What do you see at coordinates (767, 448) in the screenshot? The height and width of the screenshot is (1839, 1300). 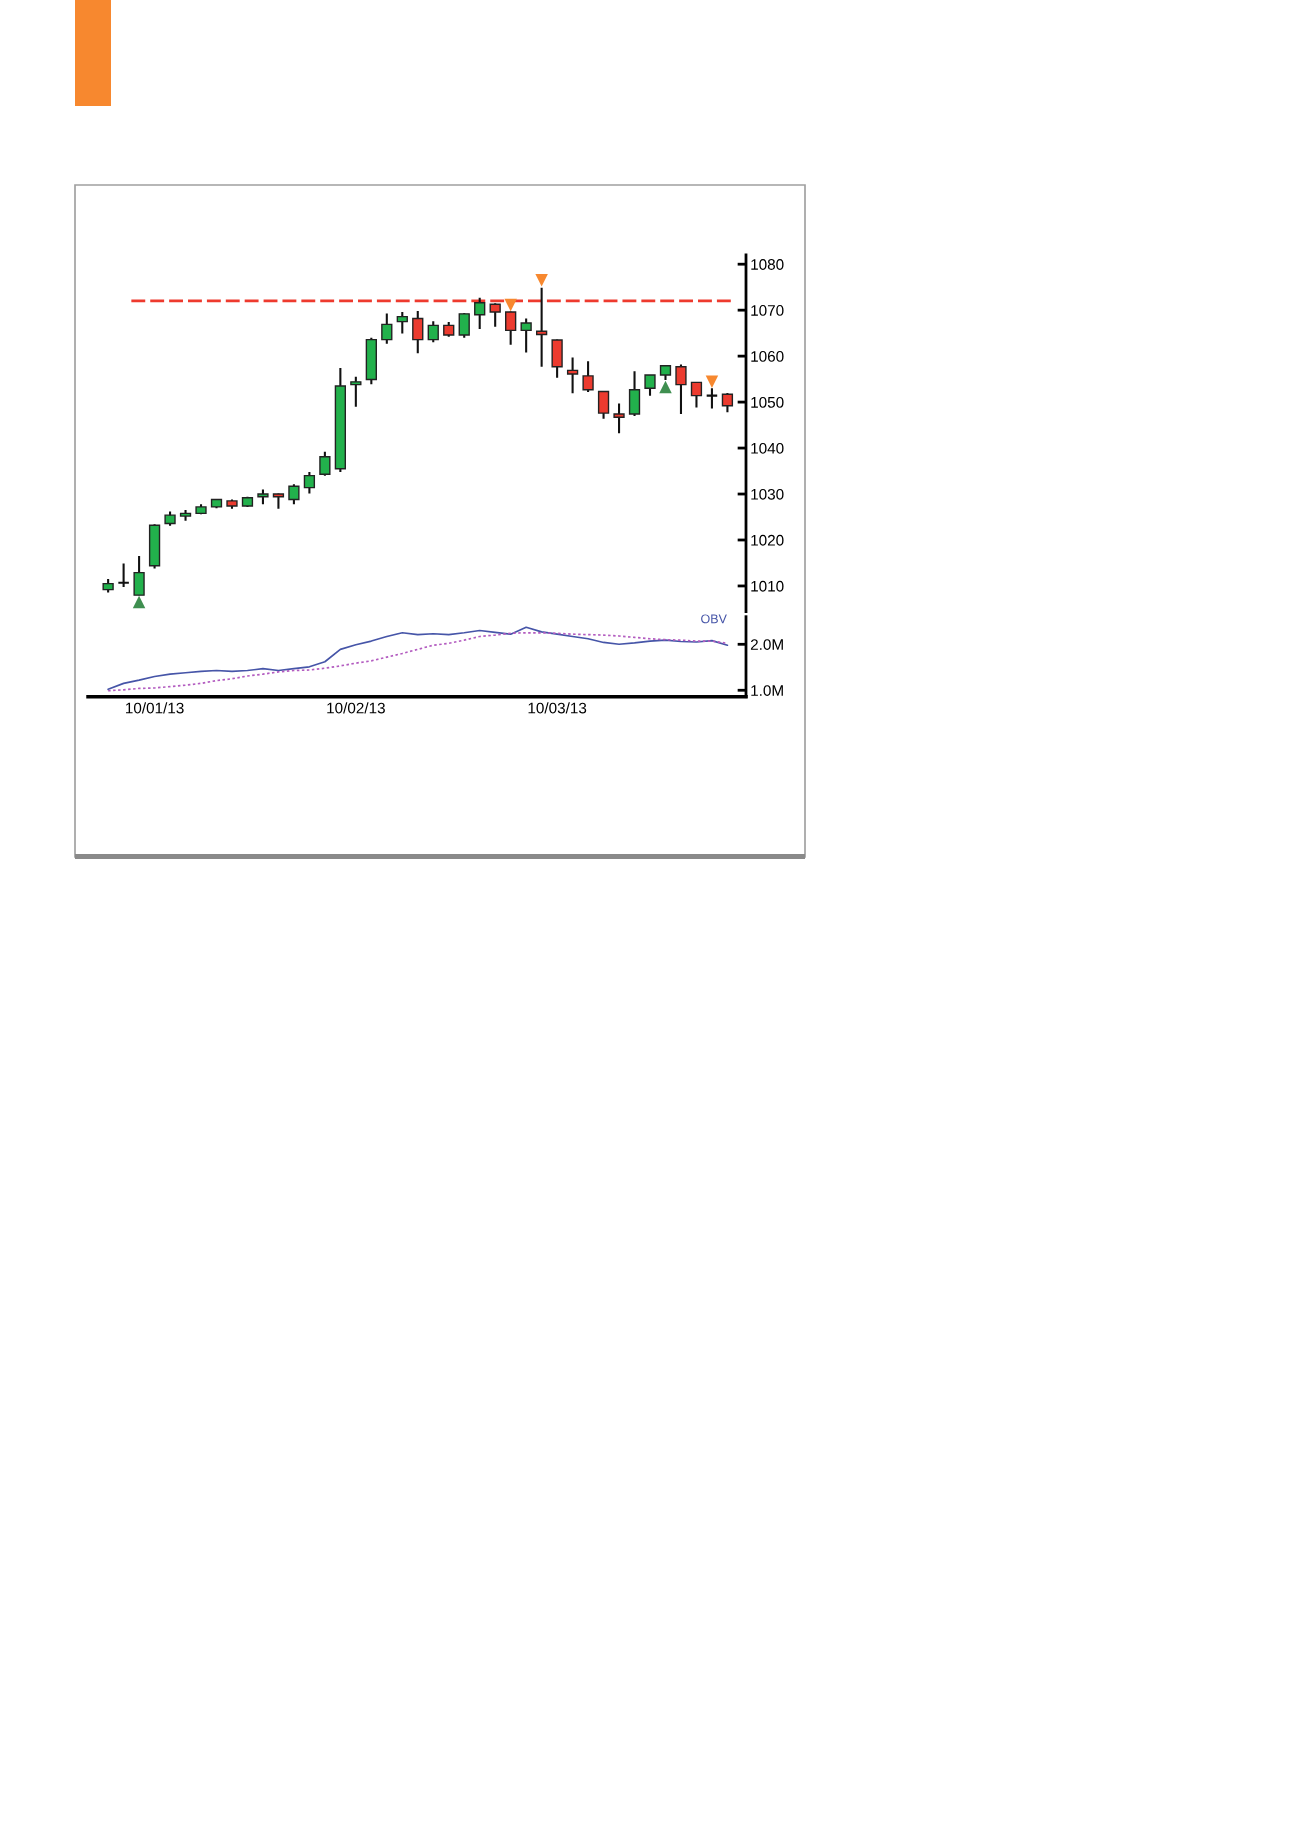 I see `y-tick-label: 1040` at bounding box center [767, 448].